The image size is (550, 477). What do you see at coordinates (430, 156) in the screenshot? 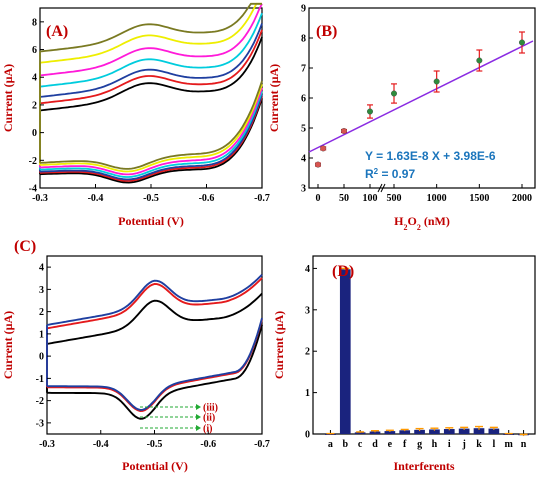
I see `fit-equation: Y = 1.63E-8 X + 3.98E-6` at bounding box center [430, 156].